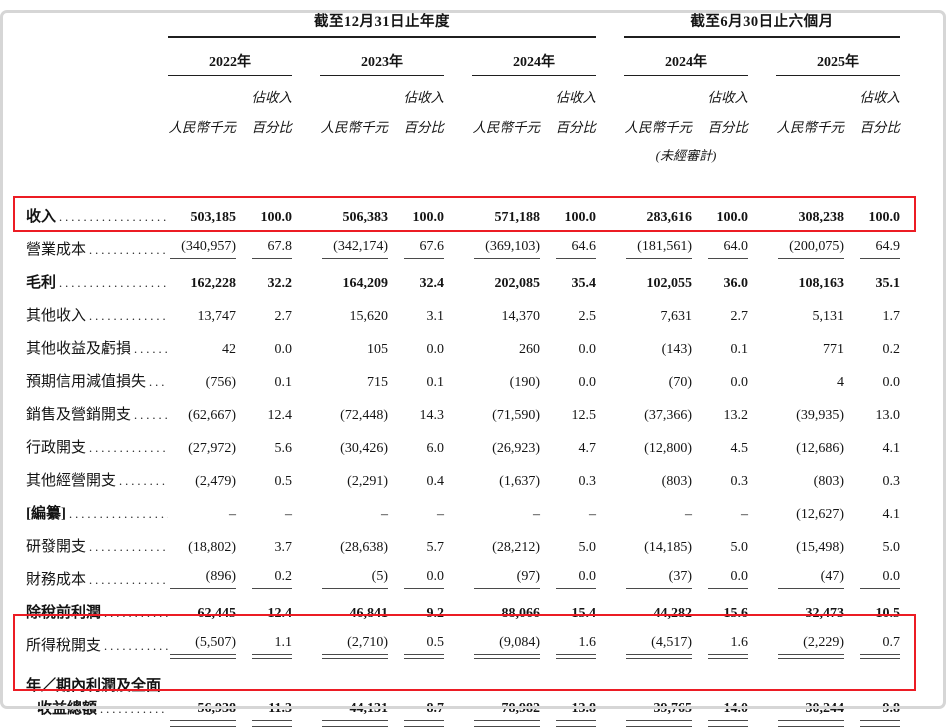 The width and height of the screenshot is (946, 727). I want to click on value-cell: 260, so click(529, 349).